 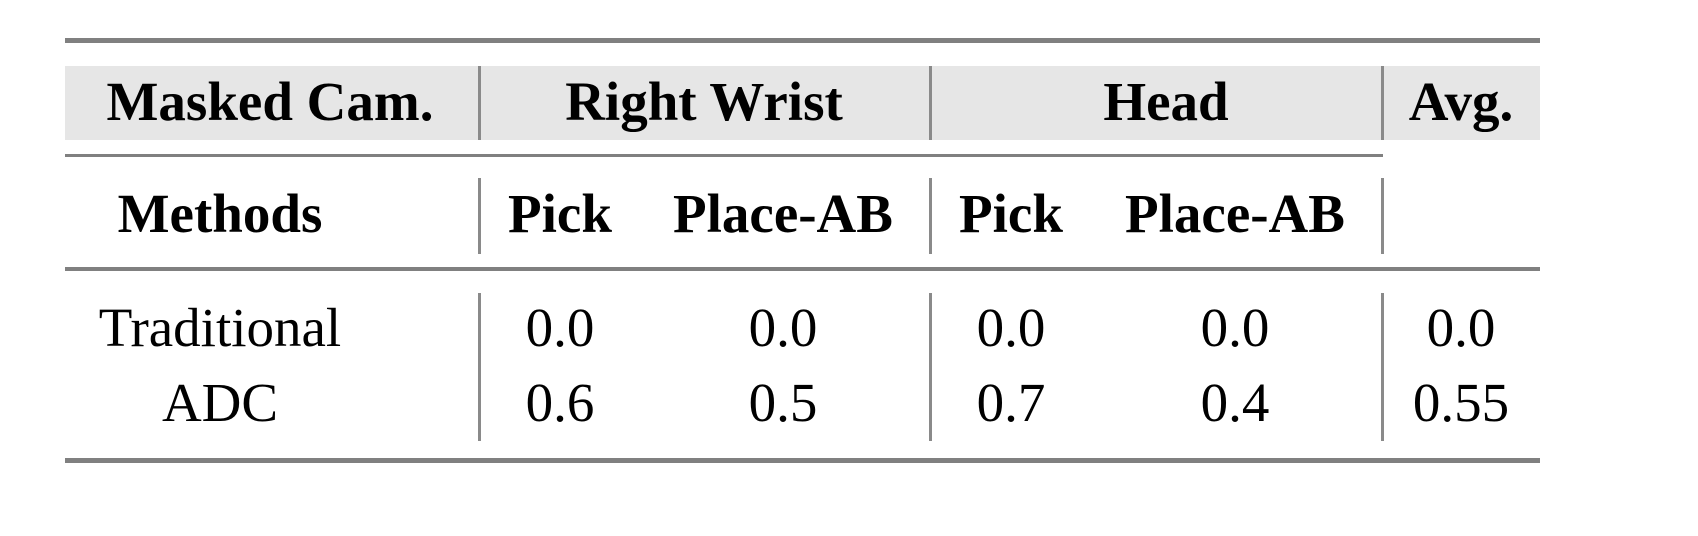 What do you see at coordinates (560, 402) in the screenshot?
I see `value-cell: 0.6` at bounding box center [560, 402].